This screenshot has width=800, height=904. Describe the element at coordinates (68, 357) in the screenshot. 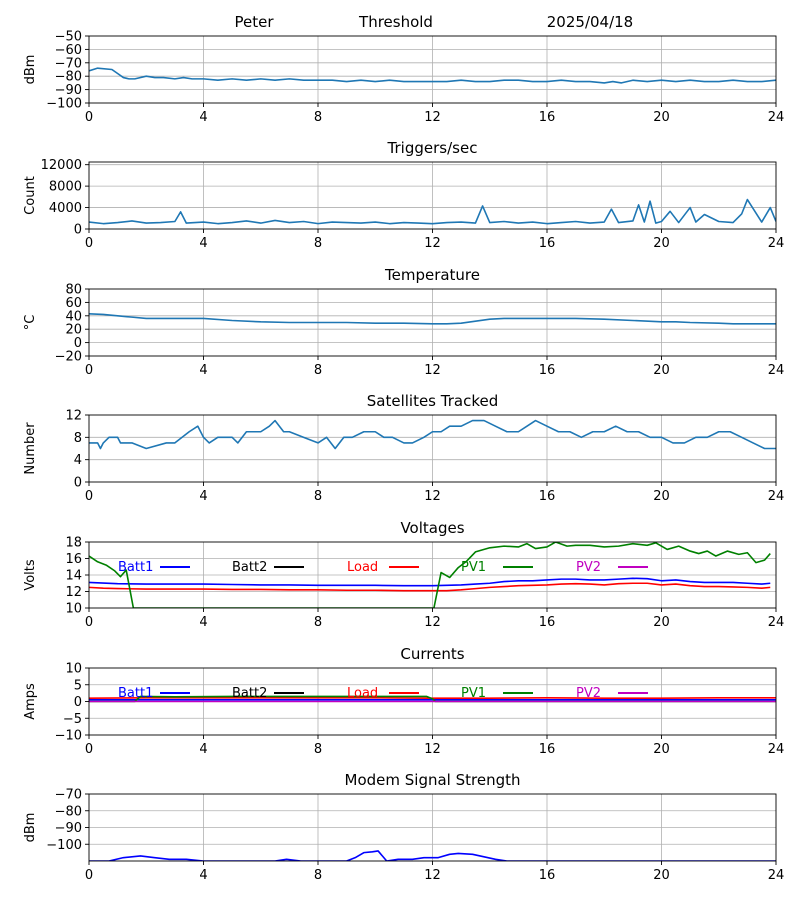

I see `y-tick-label: −20` at that location.